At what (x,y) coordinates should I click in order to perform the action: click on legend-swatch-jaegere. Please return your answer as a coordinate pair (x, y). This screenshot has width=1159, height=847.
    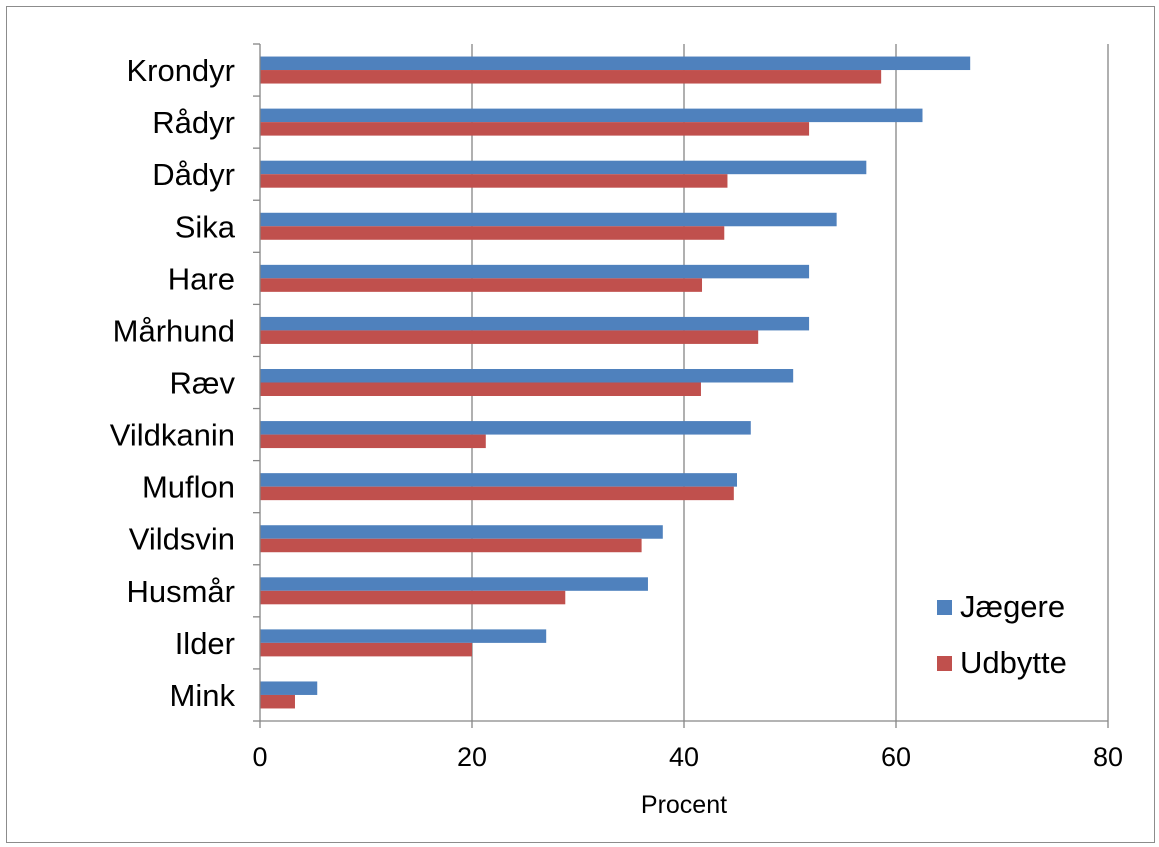
    Looking at the image, I should click on (944, 607).